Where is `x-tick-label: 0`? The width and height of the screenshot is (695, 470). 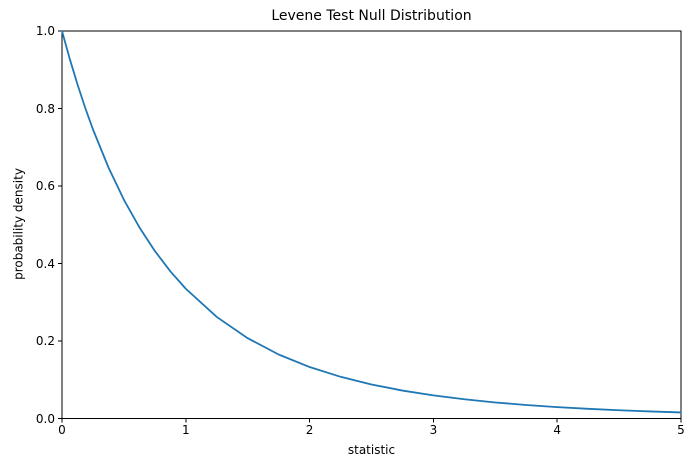 x-tick-label: 0 is located at coordinates (62, 430).